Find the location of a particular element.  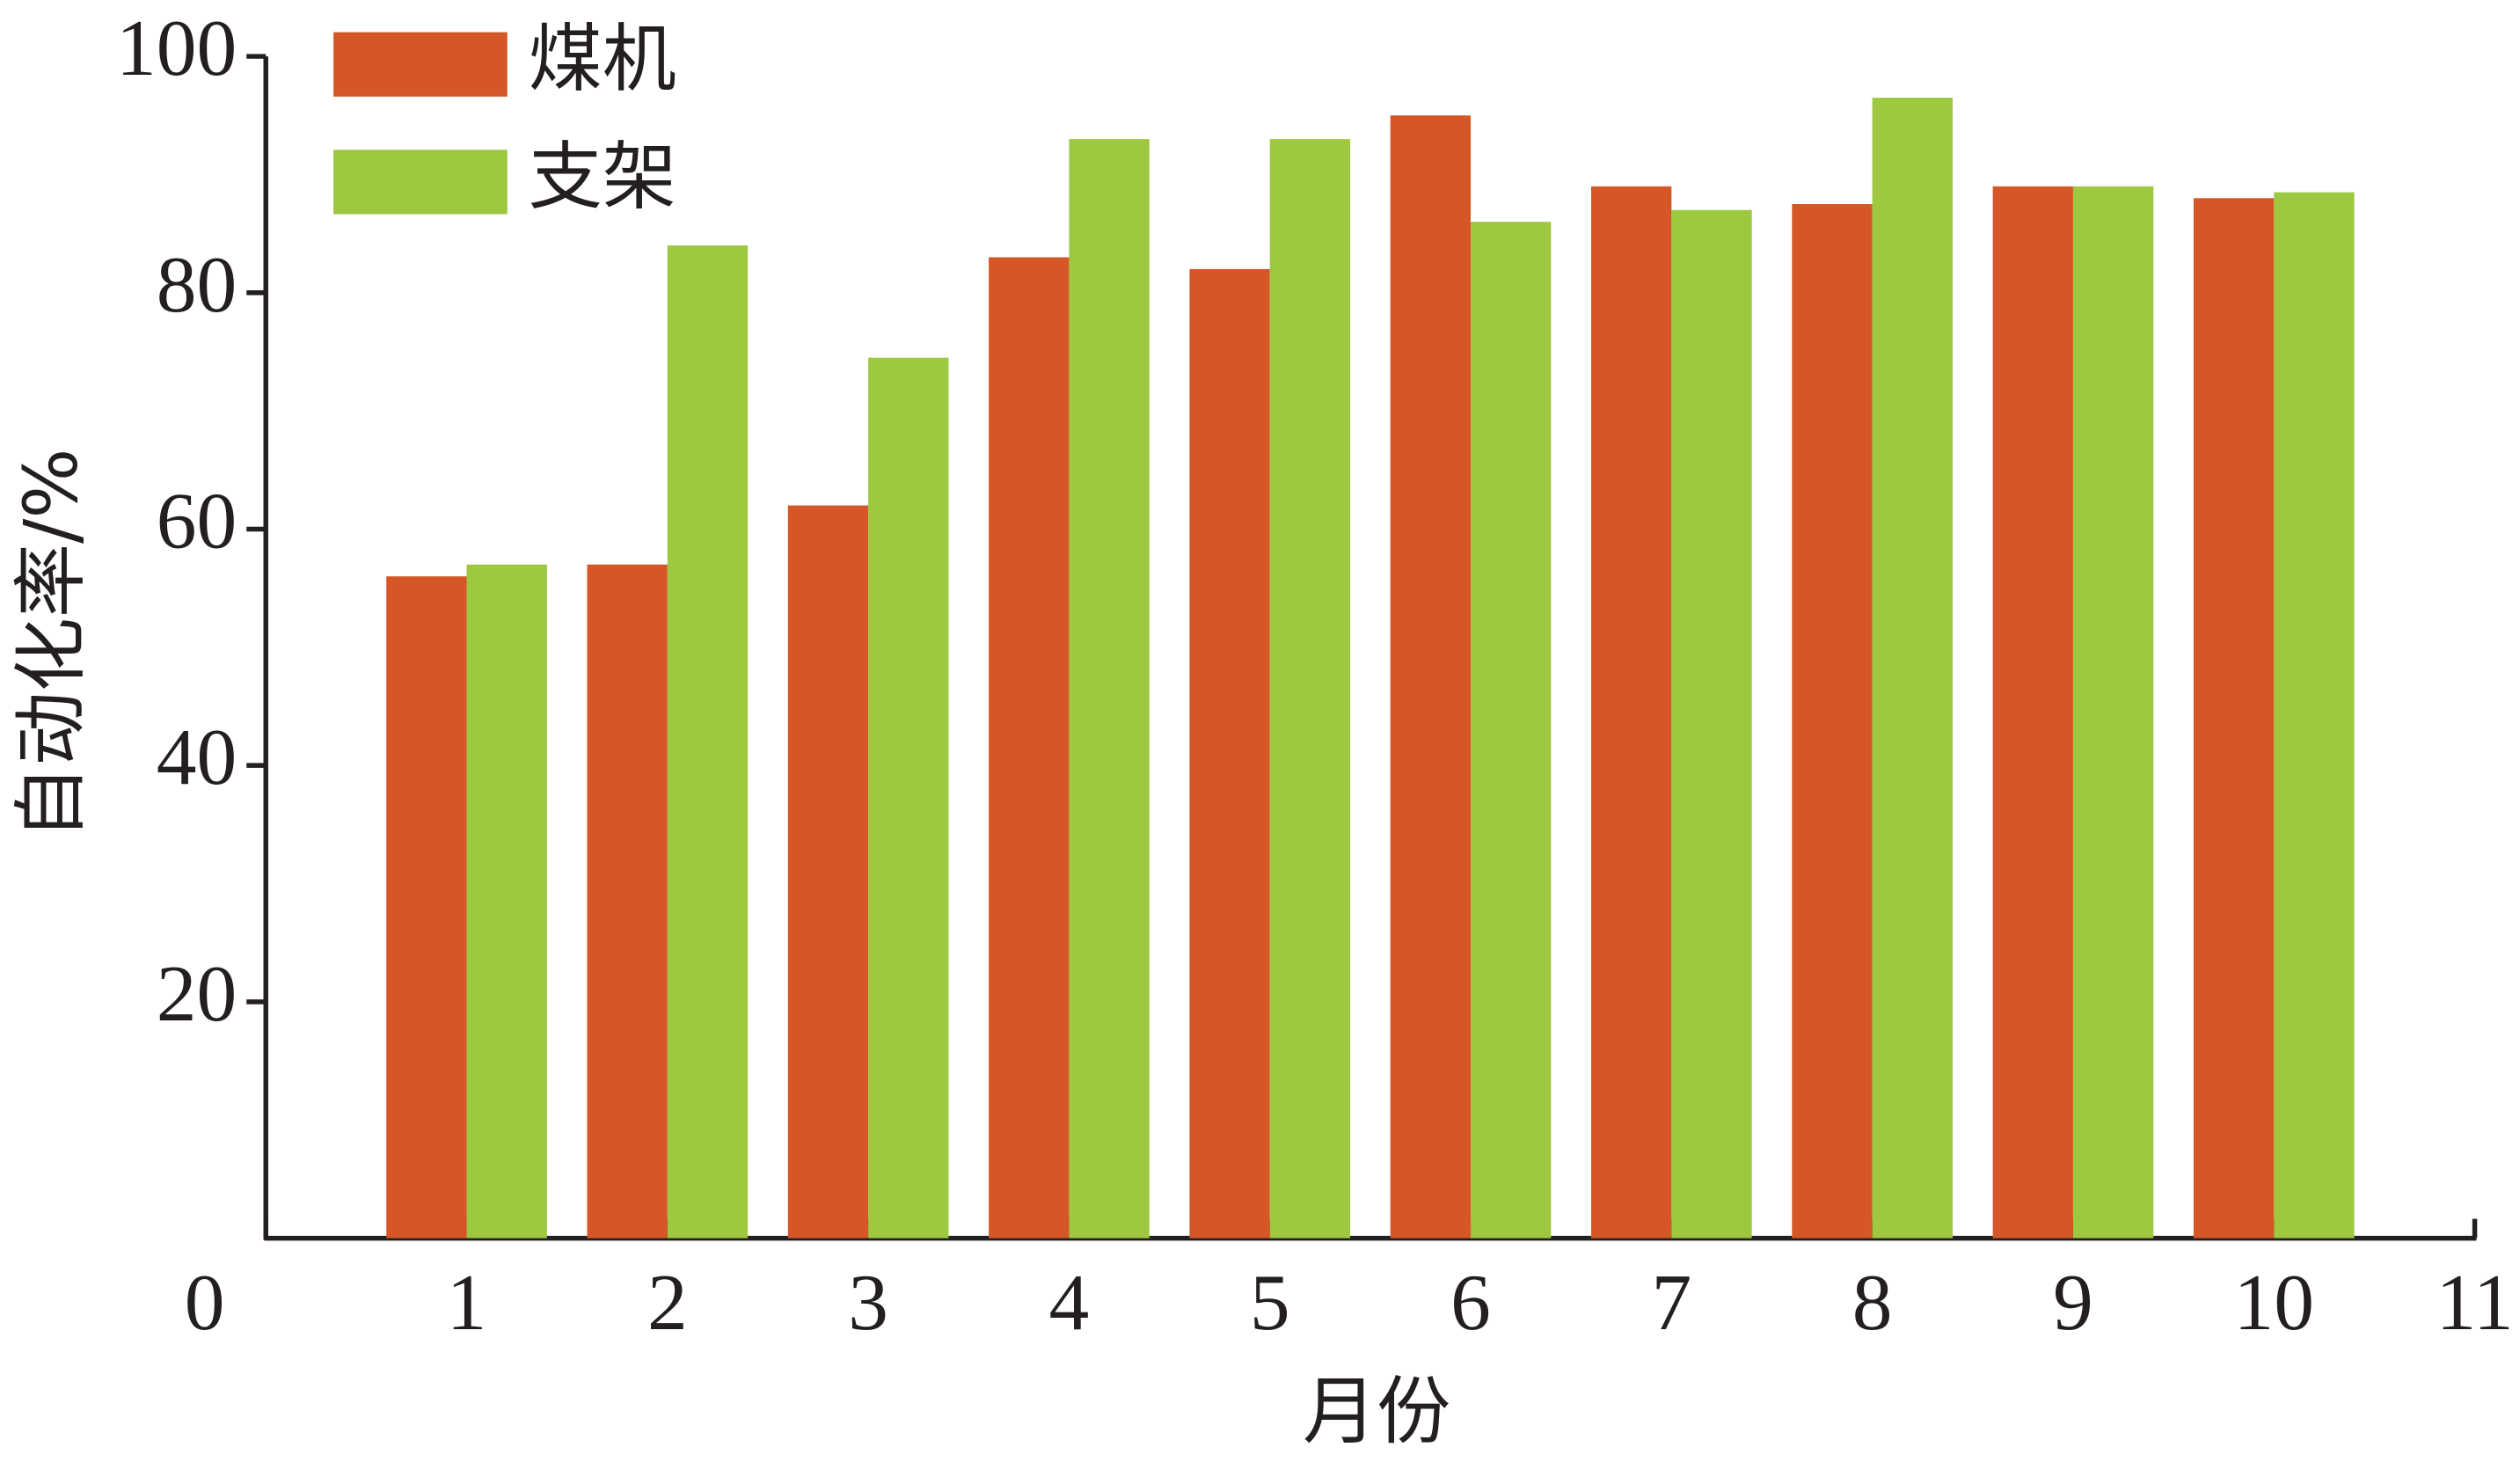

x-tick-label: 2 is located at coordinates (667, 1302).